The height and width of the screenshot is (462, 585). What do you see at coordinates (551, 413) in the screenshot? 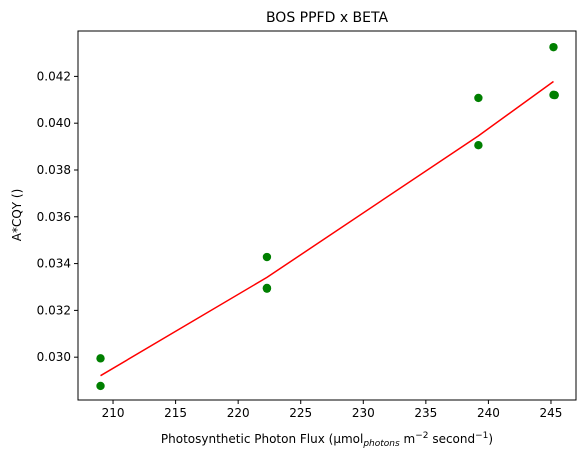
I see `x-tick-label: 245` at bounding box center [551, 413].